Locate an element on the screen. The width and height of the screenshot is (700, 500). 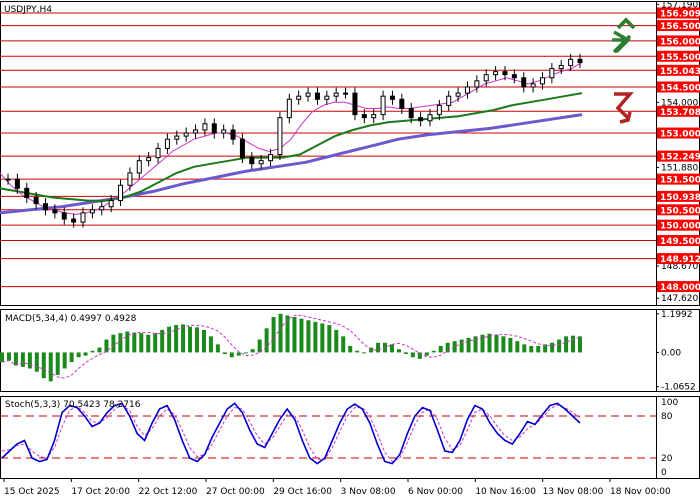
price-tick-label: 157.190 is located at coordinates (679, 5).